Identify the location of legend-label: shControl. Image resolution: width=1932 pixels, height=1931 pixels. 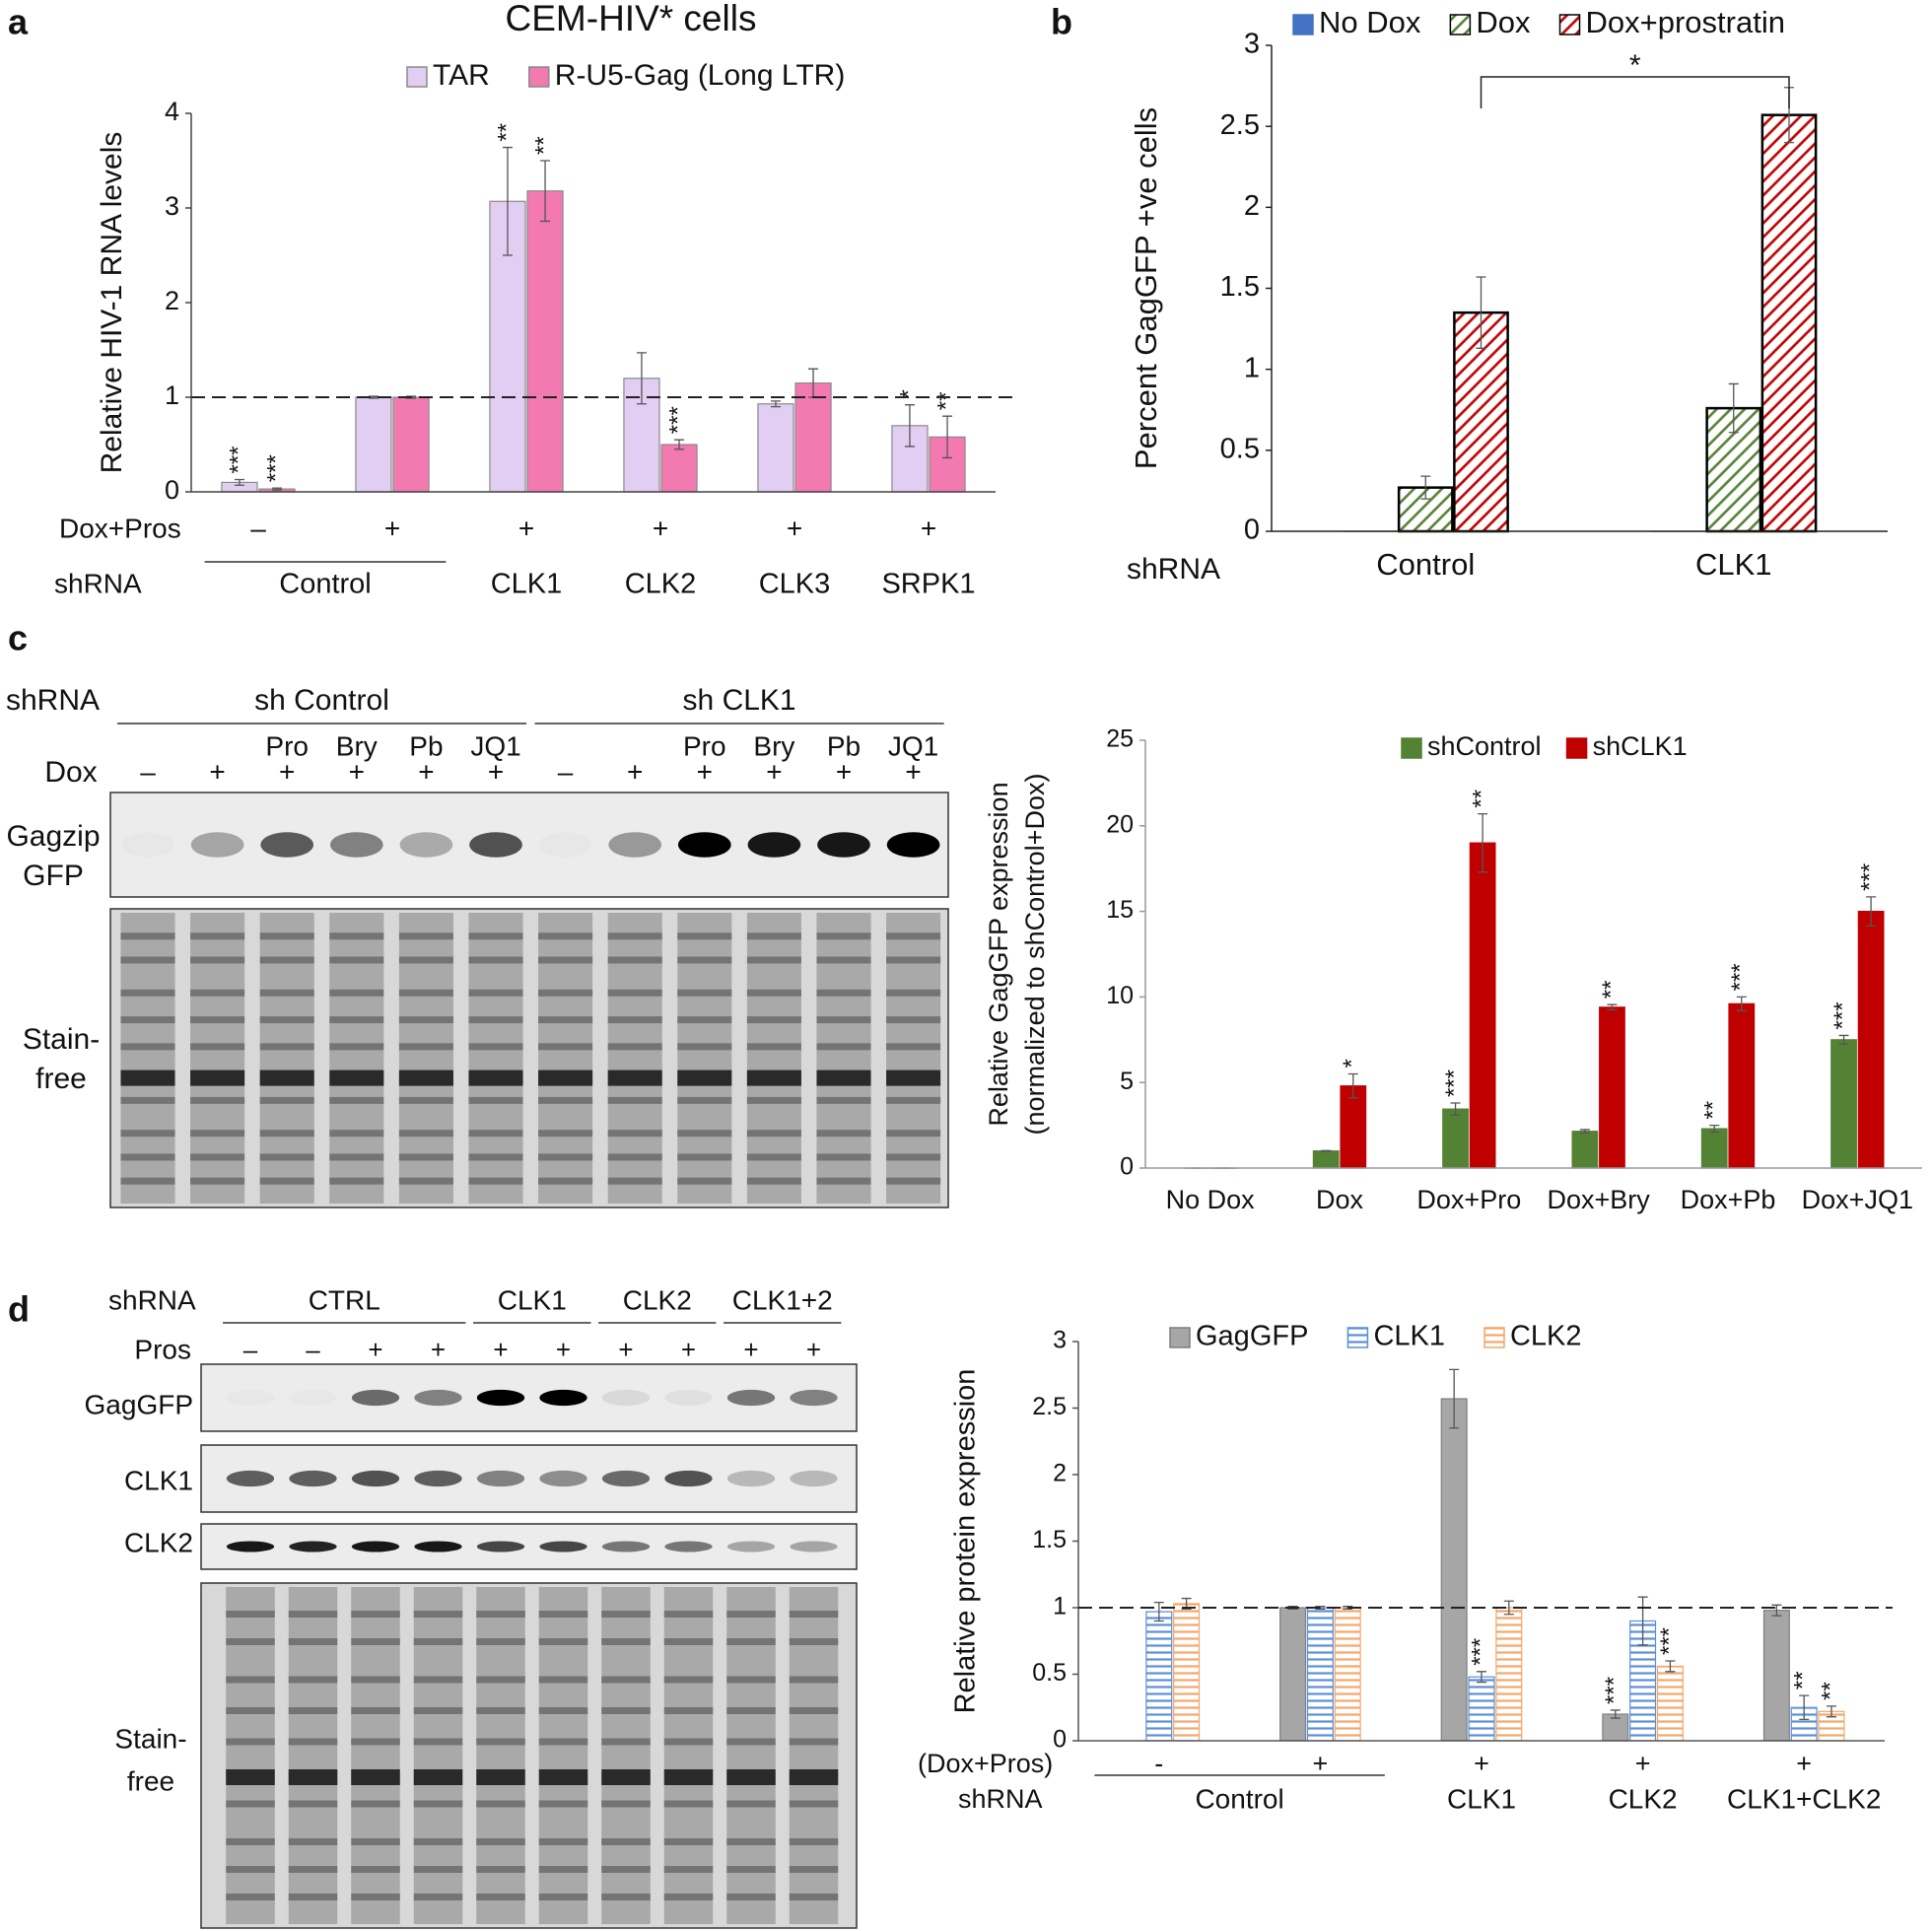
(1485, 746).